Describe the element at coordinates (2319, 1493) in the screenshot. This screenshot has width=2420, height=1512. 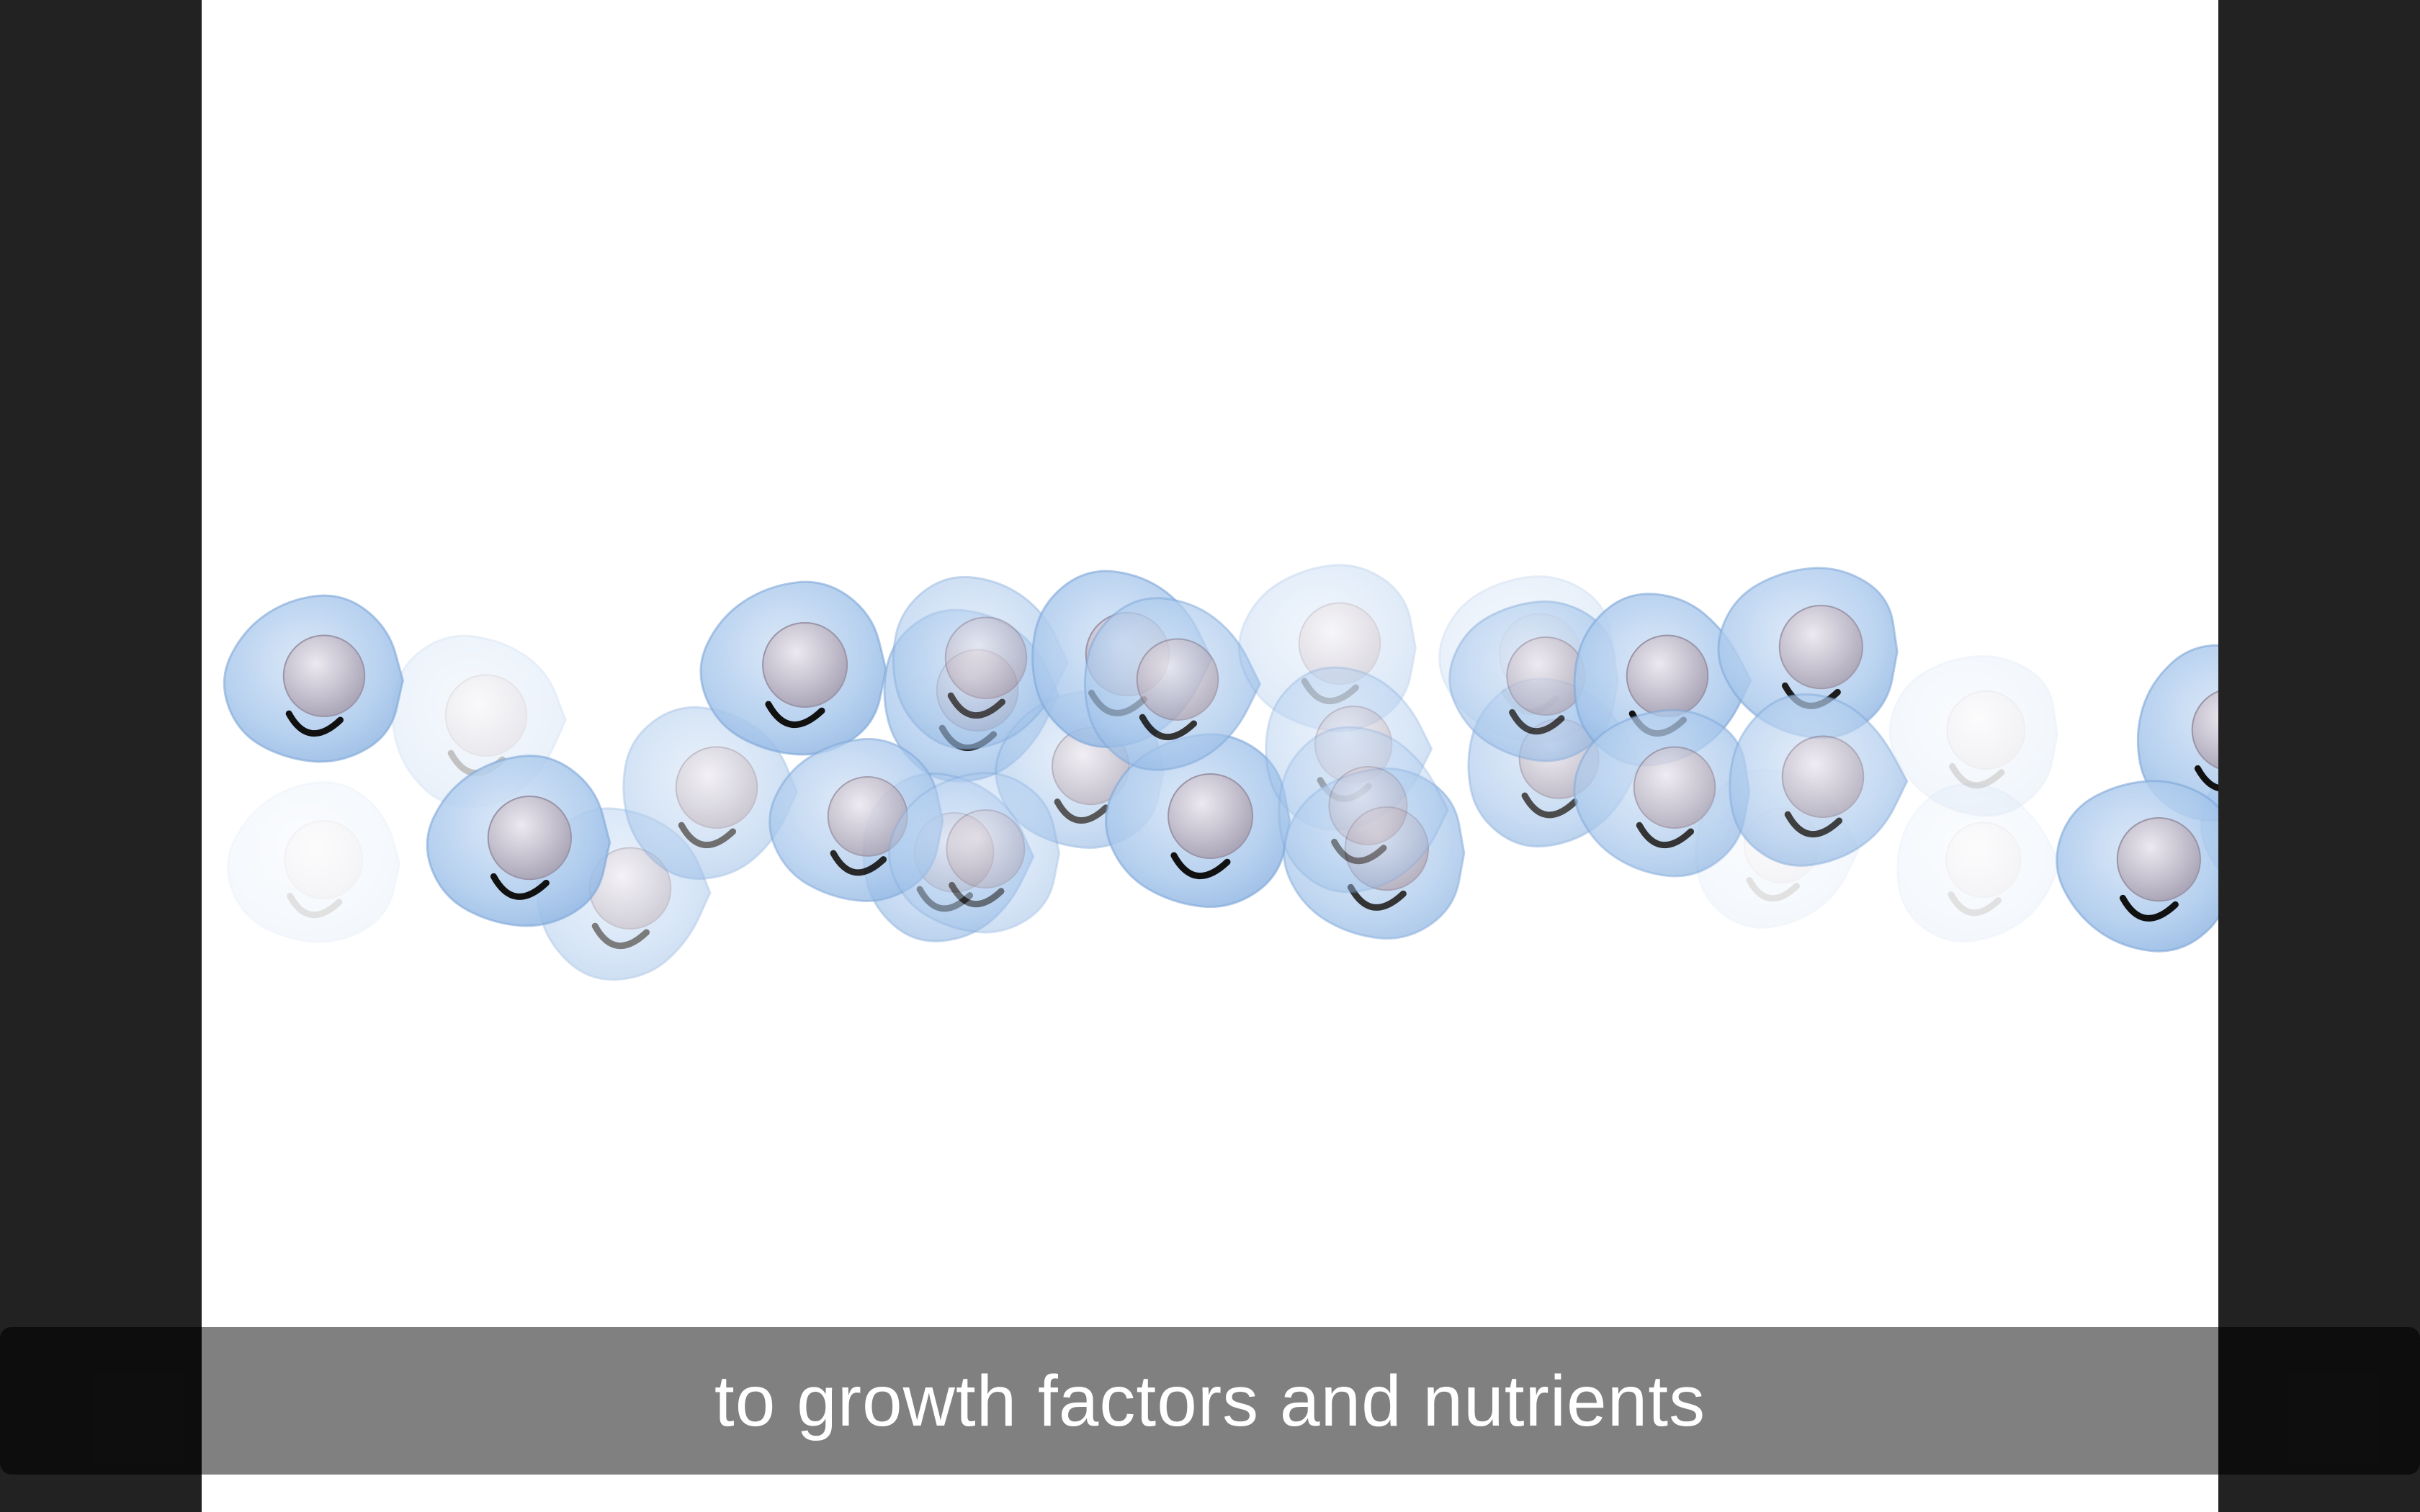
I see `letterbox-bottom-right` at that location.